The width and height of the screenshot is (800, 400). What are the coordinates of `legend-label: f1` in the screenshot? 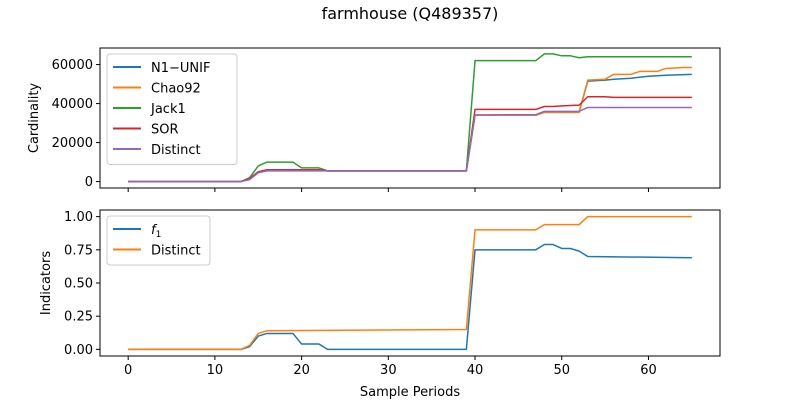 It's located at (156, 231).